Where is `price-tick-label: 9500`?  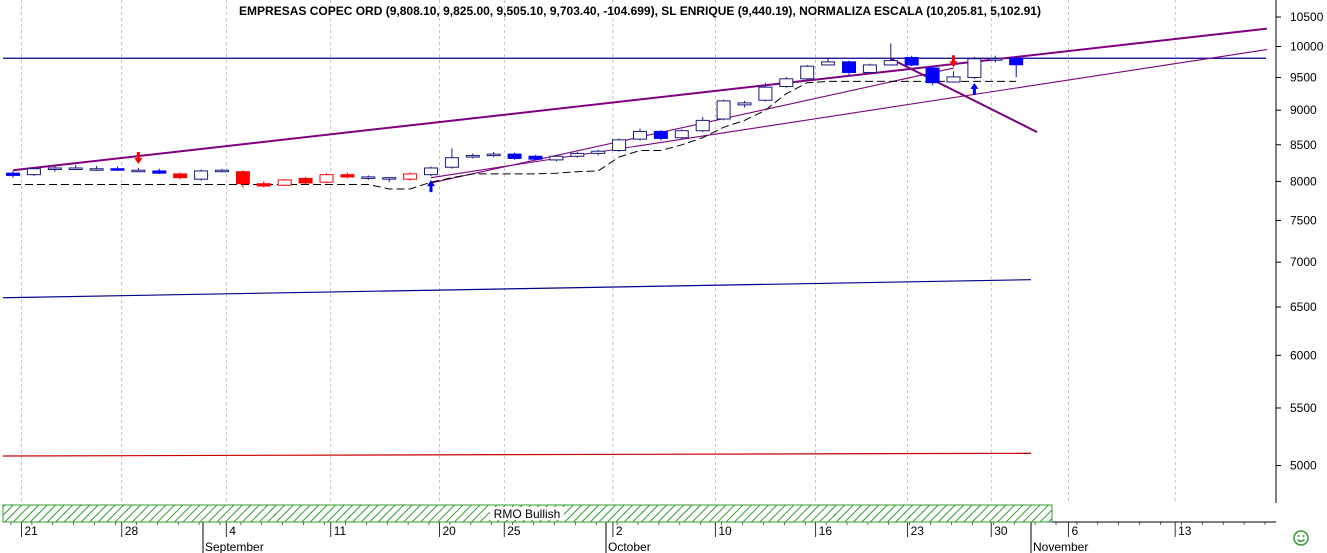
price-tick-label: 9500 is located at coordinates (1303, 78).